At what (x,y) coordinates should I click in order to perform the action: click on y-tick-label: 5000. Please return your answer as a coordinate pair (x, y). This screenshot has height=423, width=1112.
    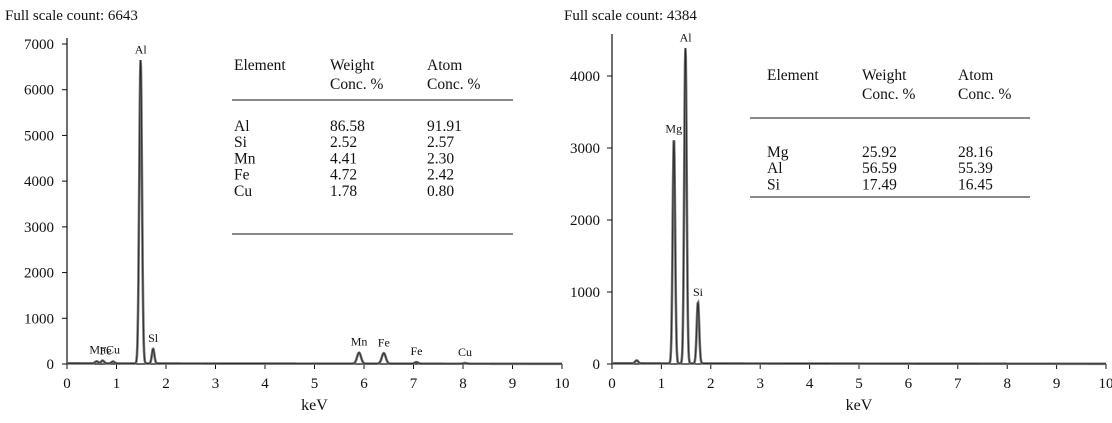
    Looking at the image, I should click on (39, 136).